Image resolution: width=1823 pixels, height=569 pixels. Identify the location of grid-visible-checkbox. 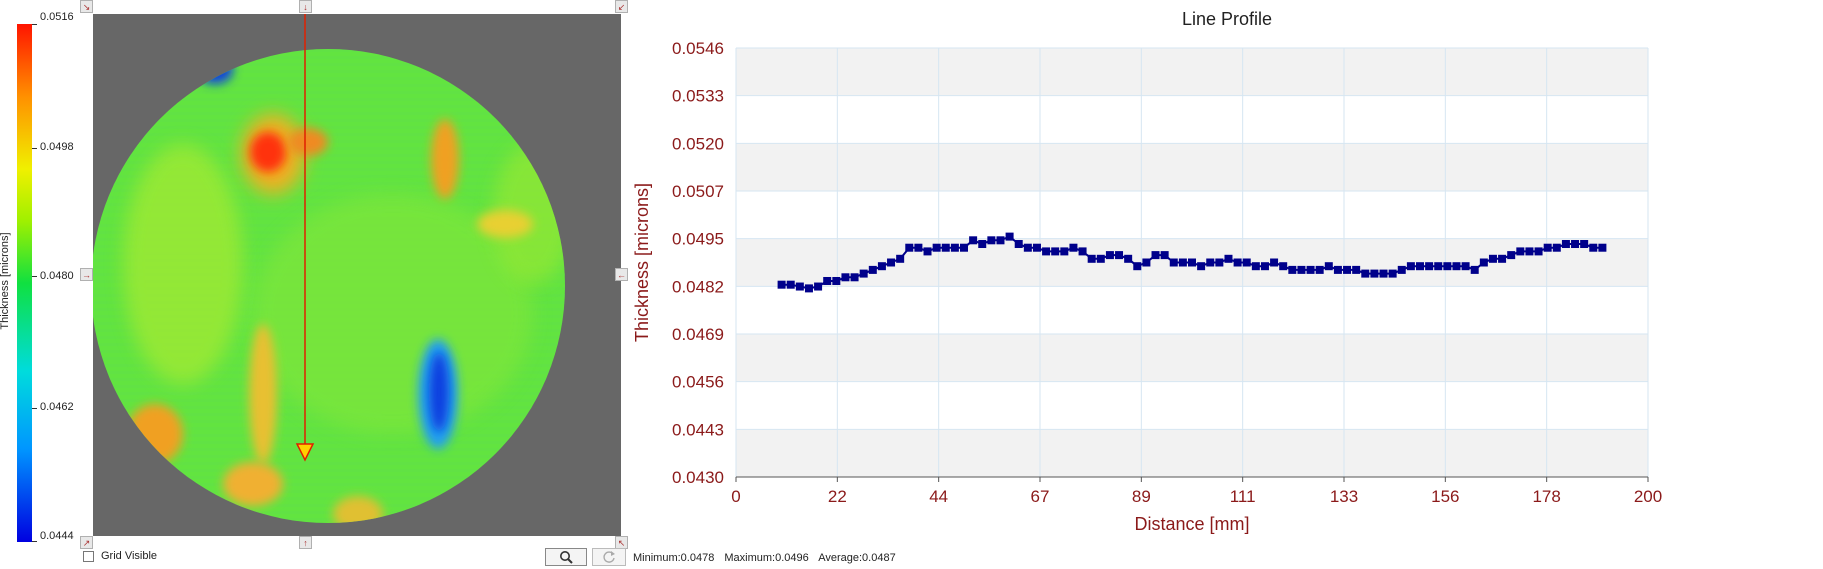
(88, 556).